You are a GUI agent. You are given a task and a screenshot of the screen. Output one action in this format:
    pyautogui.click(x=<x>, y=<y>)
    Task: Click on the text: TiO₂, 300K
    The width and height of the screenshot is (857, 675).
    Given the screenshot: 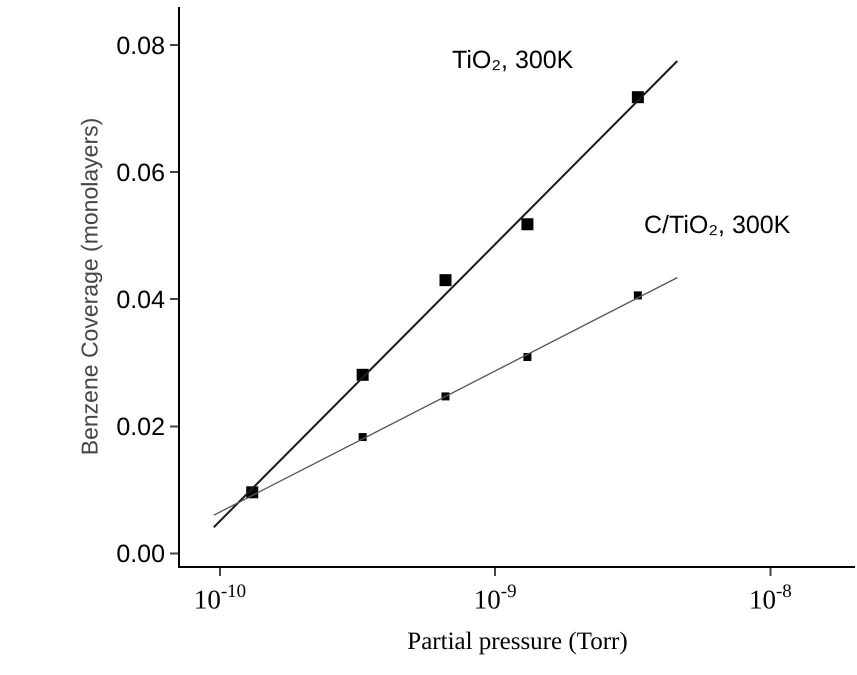 What is the action you would take?
    pyautogui.click(x=513, y=60)
    